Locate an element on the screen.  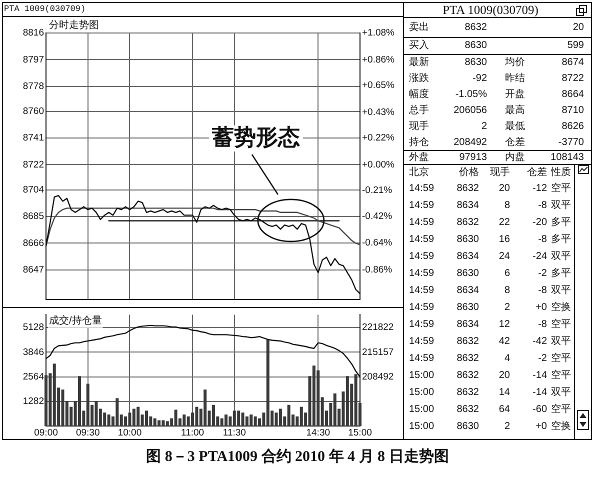
text: 22 is located at coordinates (504, 223).